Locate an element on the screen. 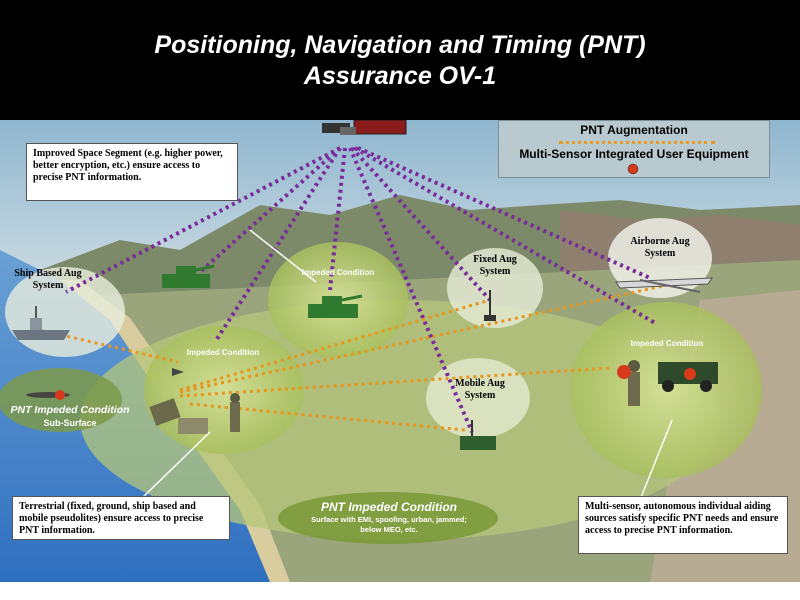 This screenshot has width=800, height=600. label-fixed-aug: Fixed Aug System is located at coordinates (495, 265).